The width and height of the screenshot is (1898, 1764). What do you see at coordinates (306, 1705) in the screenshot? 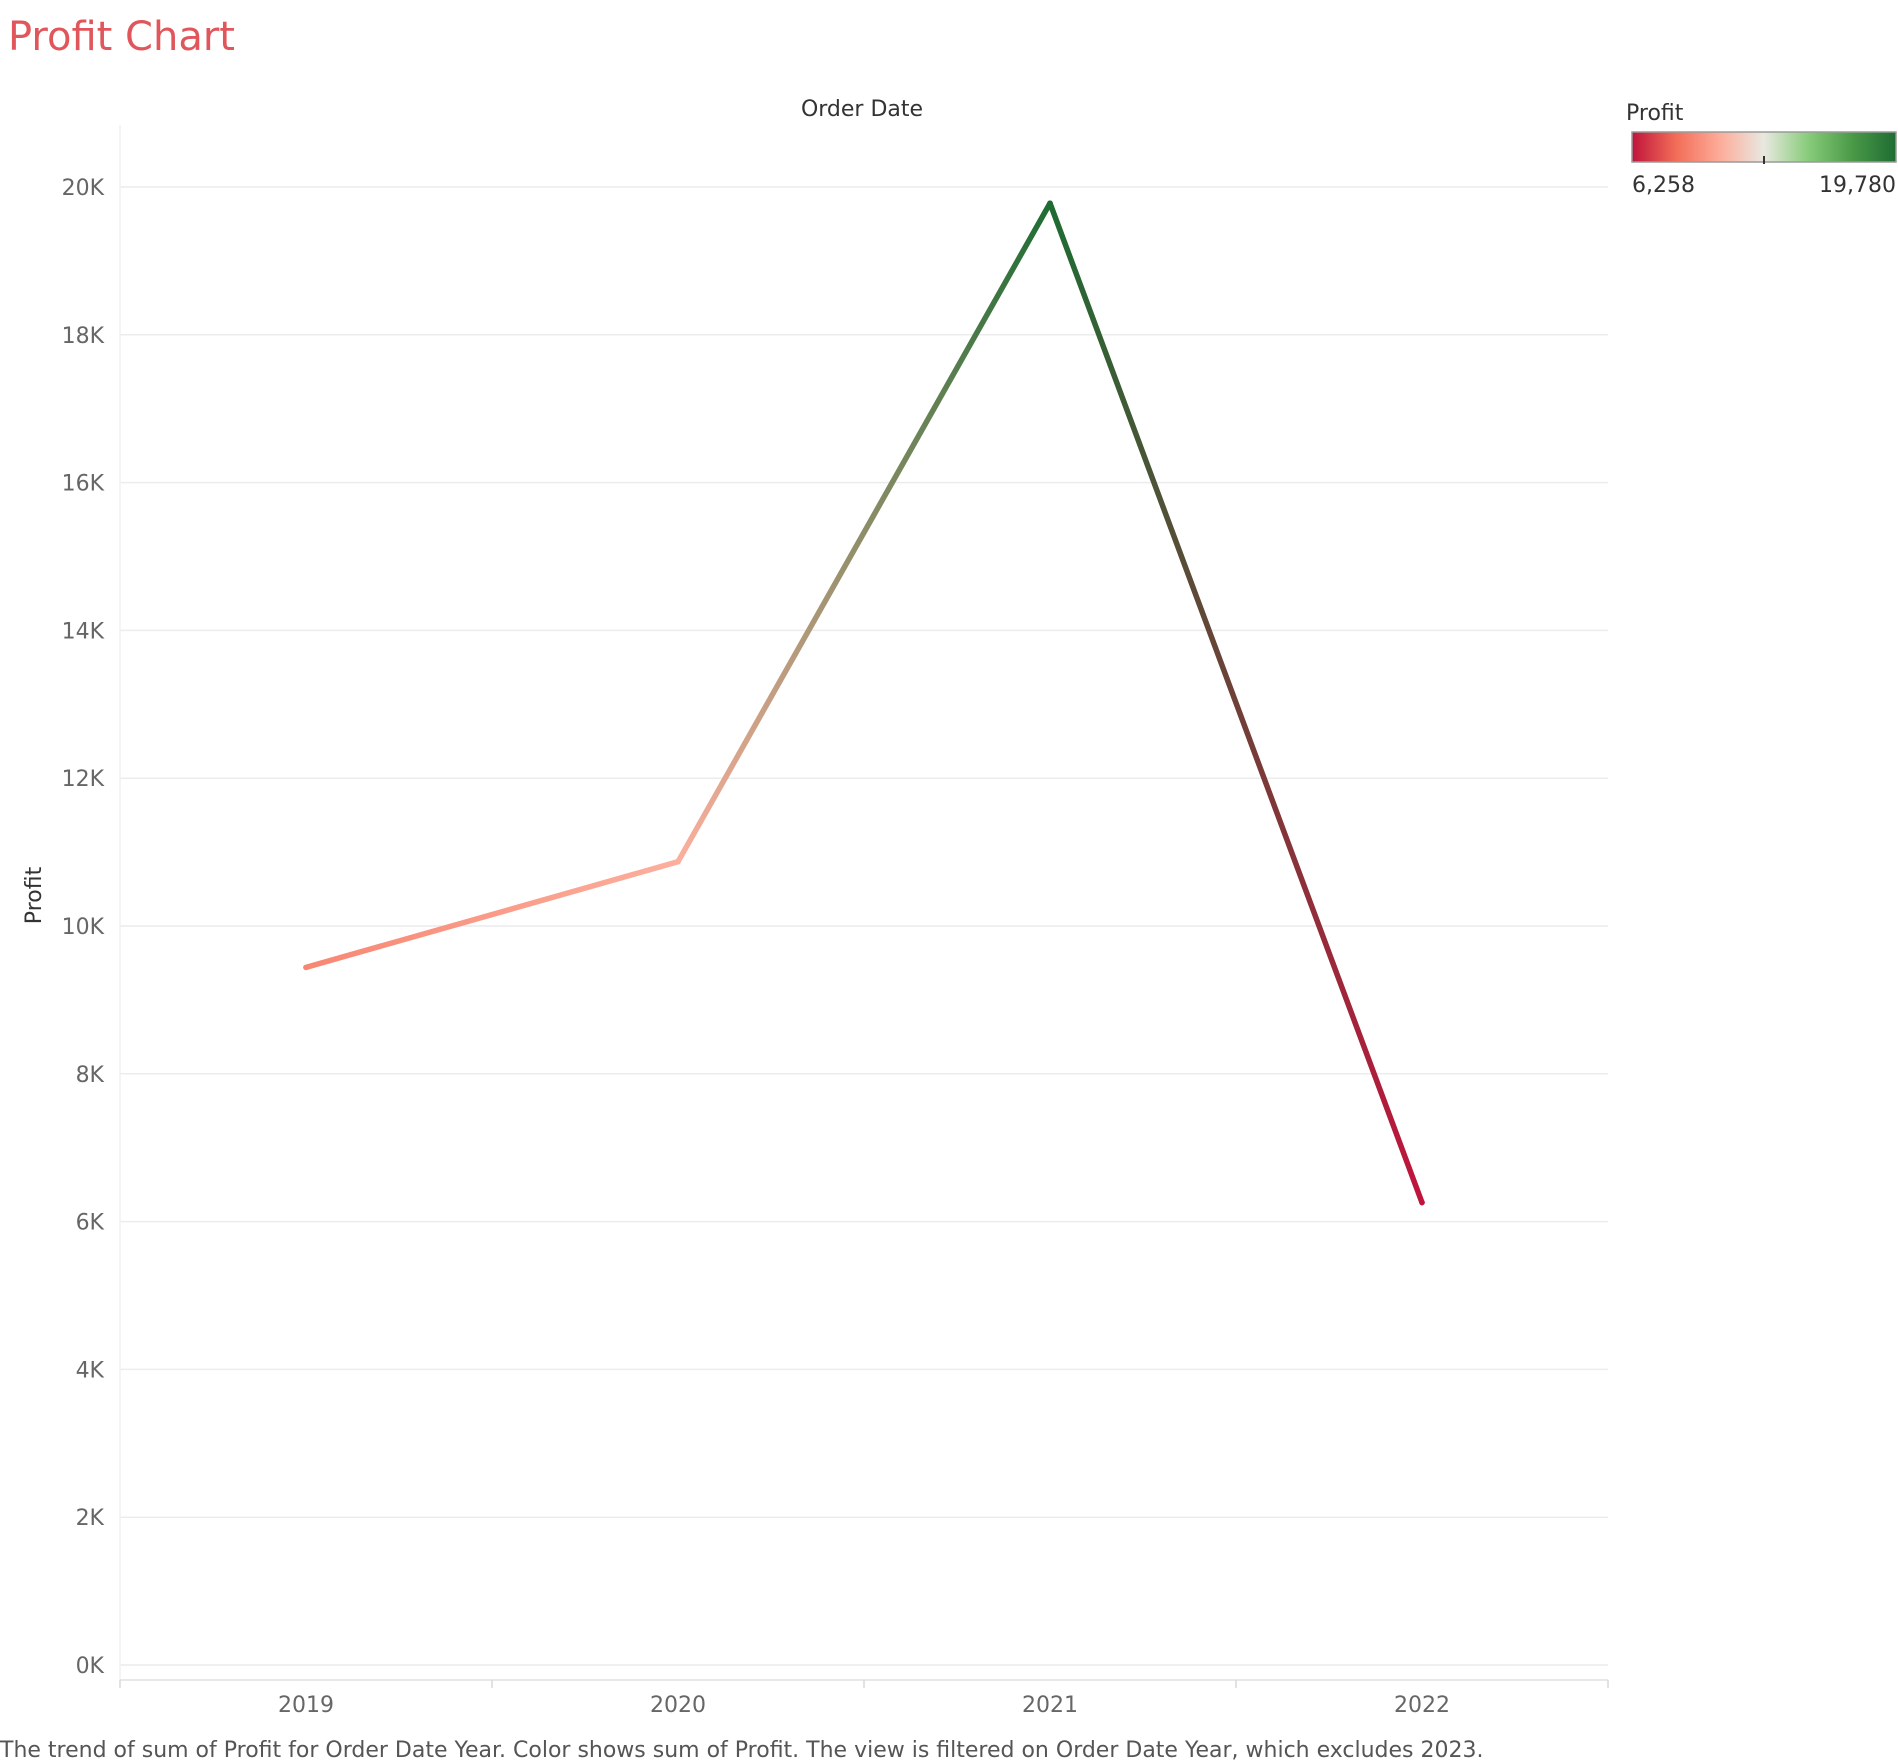
I see `x-tick-label: 2019` at bounding box center [306, 1705].